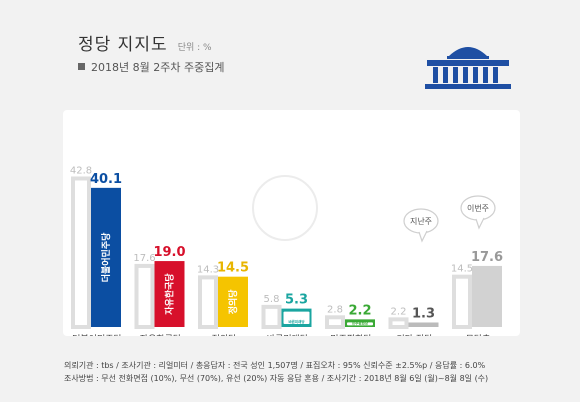 This screenshot has width=580, height=402. I want to click on value-label-previous-4: 2.8, so click(335, 309).